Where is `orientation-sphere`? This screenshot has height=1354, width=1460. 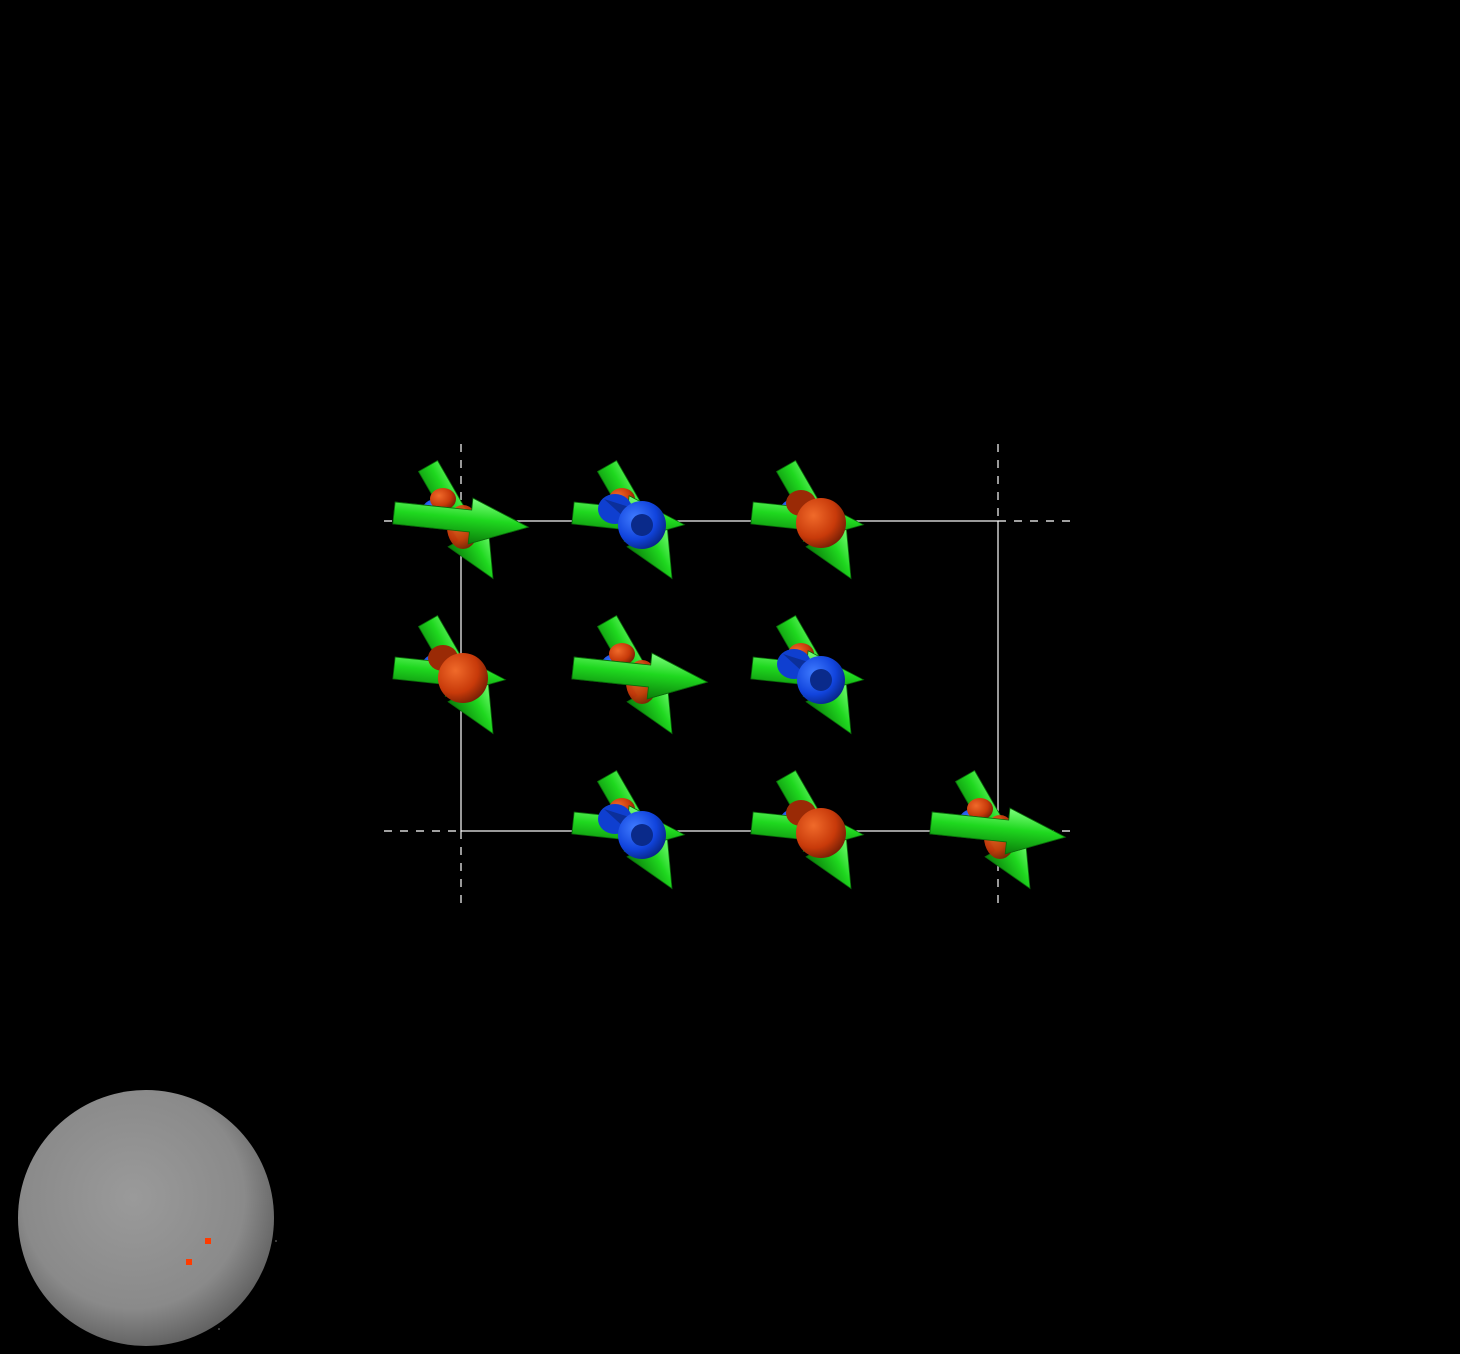
orientation-sphere is located at coordinates (147, 1218).